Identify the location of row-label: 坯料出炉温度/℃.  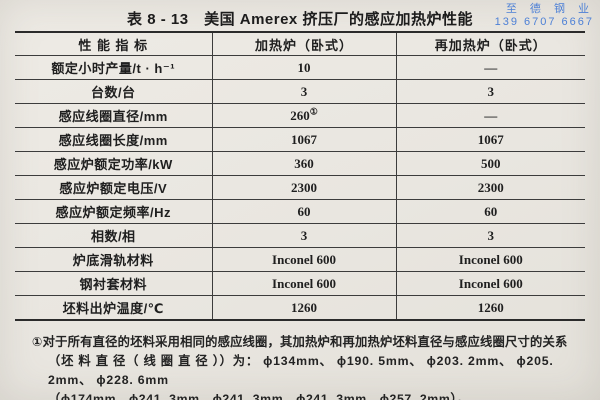
(113, 308).